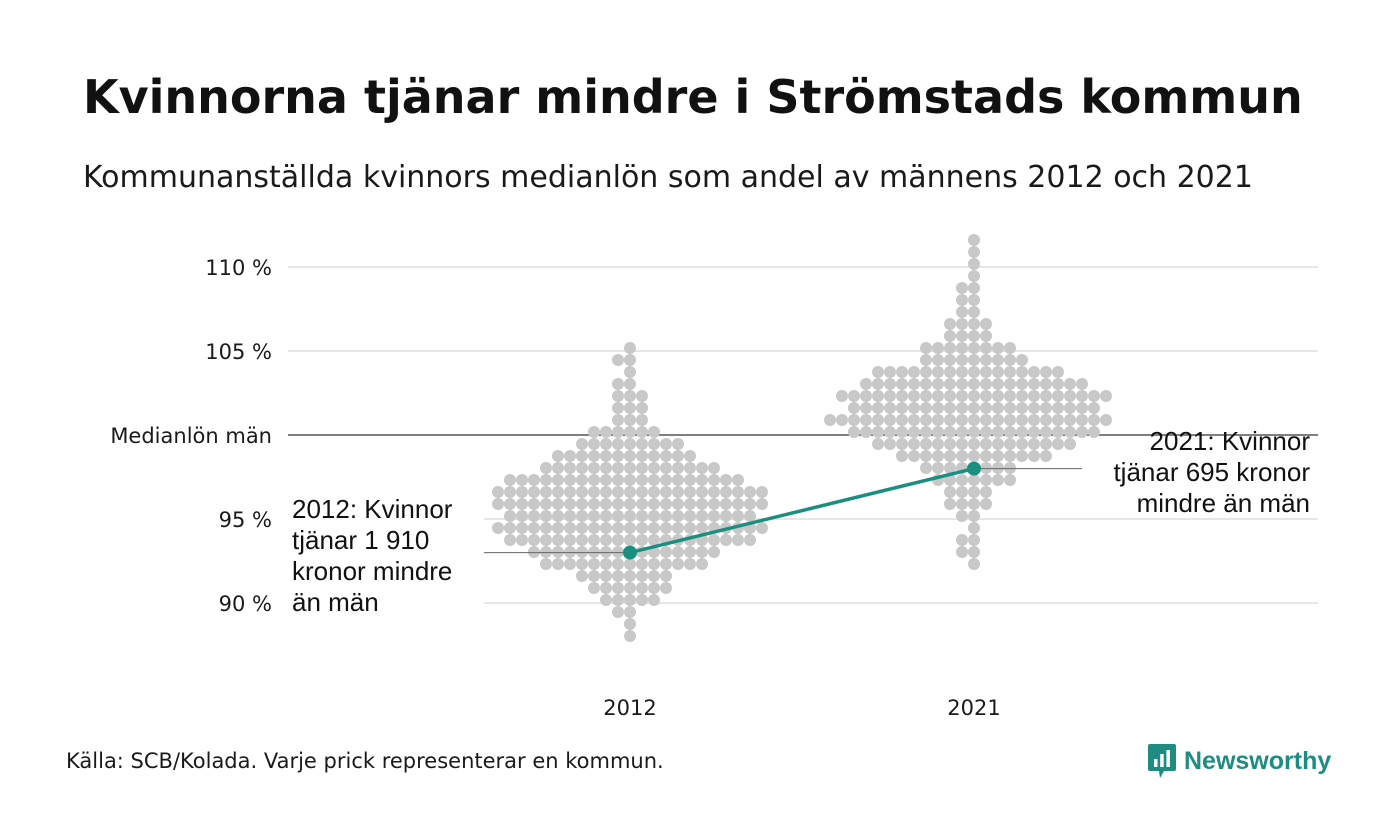  Describe the element at coordinates (801, 708) in the screenshot. I see `x-axis-ticks: 2012 2021` at that location.